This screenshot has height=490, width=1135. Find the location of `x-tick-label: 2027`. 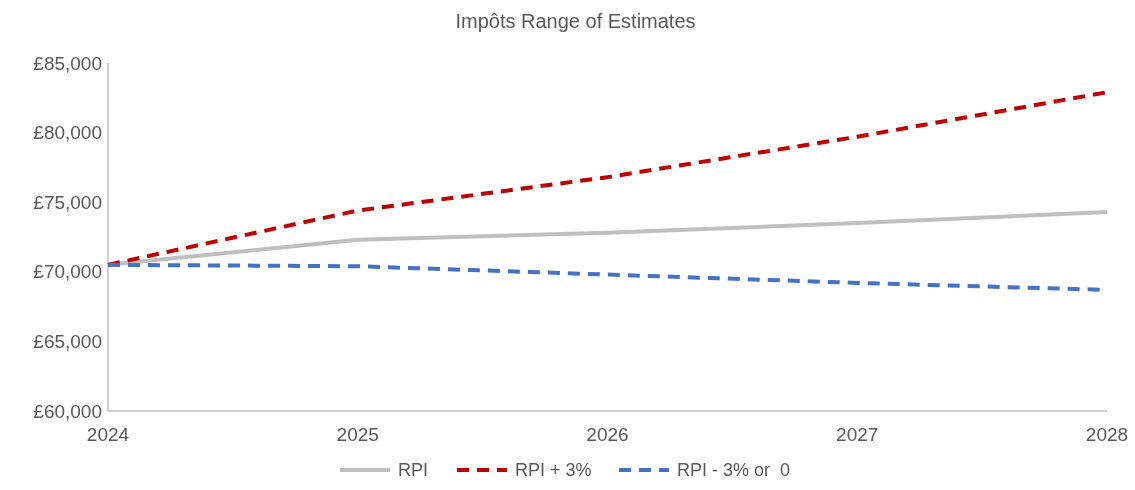

x-tick-label: 2027 is located at coordinates (857, 434).